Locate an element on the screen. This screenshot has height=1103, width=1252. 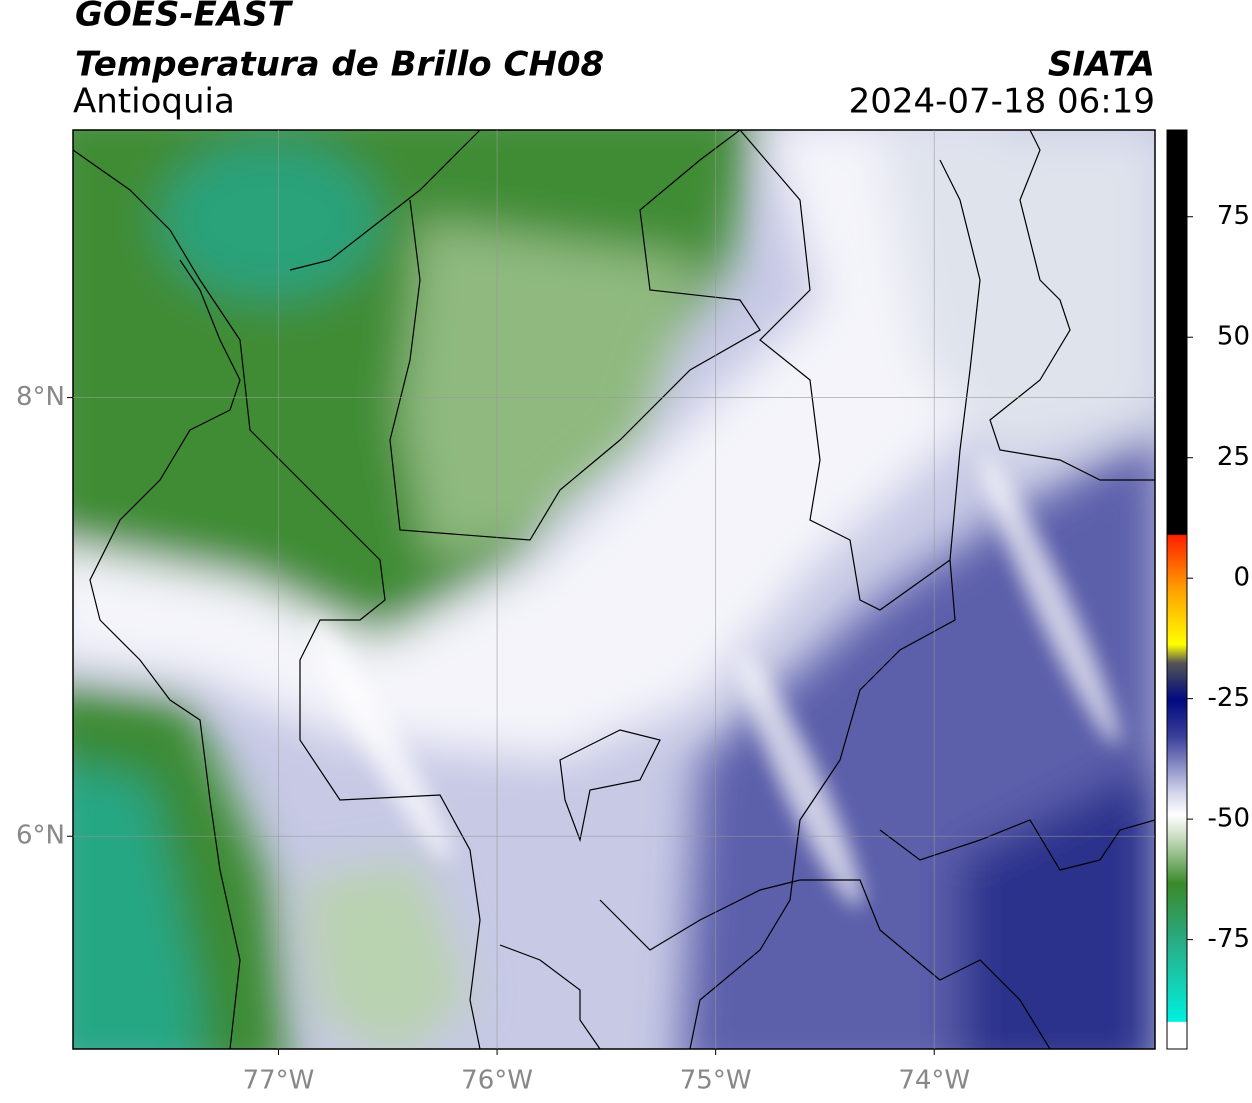
colorbar-tick-label: -50 is located at coordinates (1229, 819).